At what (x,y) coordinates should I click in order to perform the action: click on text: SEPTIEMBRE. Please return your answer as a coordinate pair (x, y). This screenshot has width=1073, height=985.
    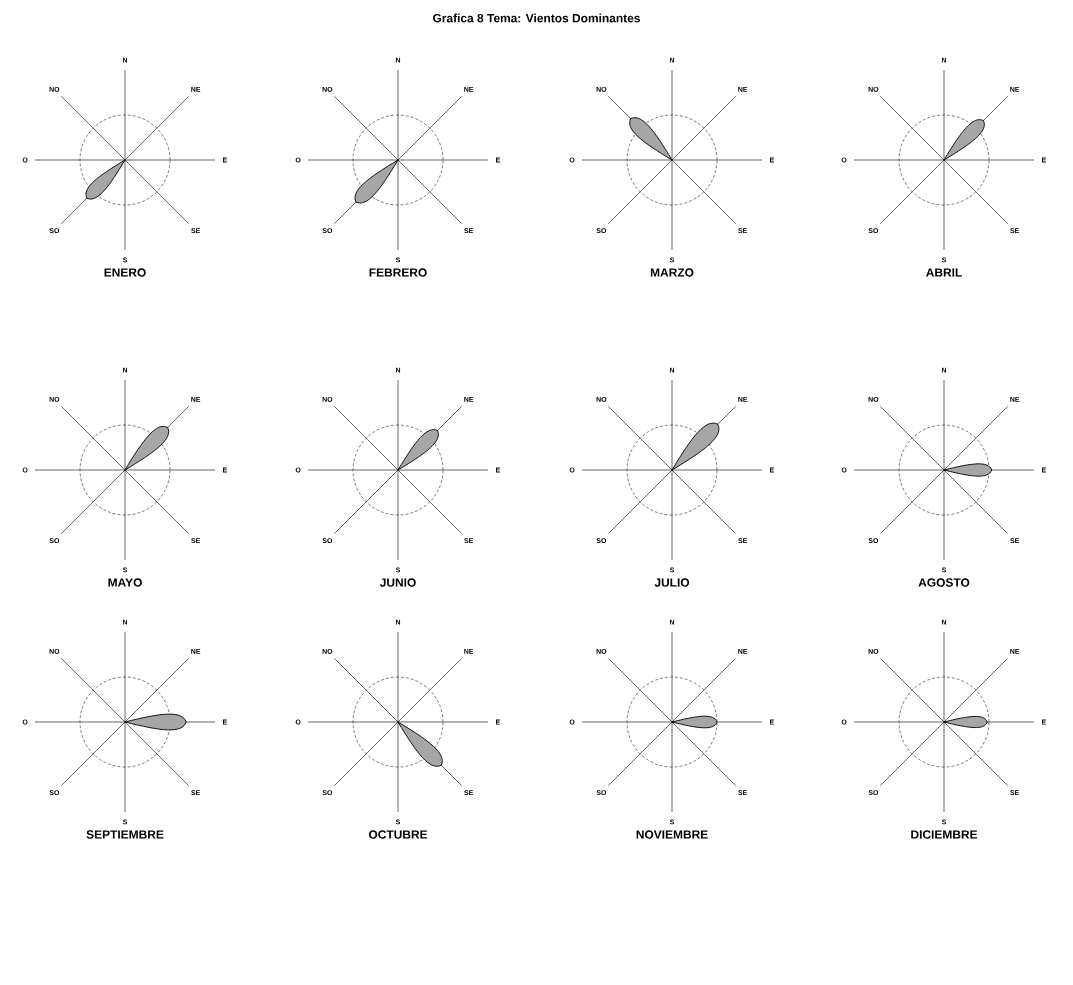
    Looking at the image, I should click on (125, 834).